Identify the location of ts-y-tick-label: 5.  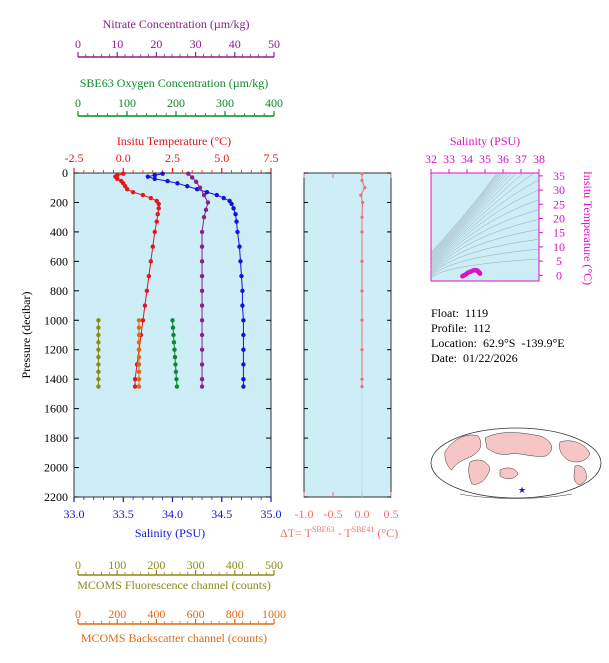
(559, 261).